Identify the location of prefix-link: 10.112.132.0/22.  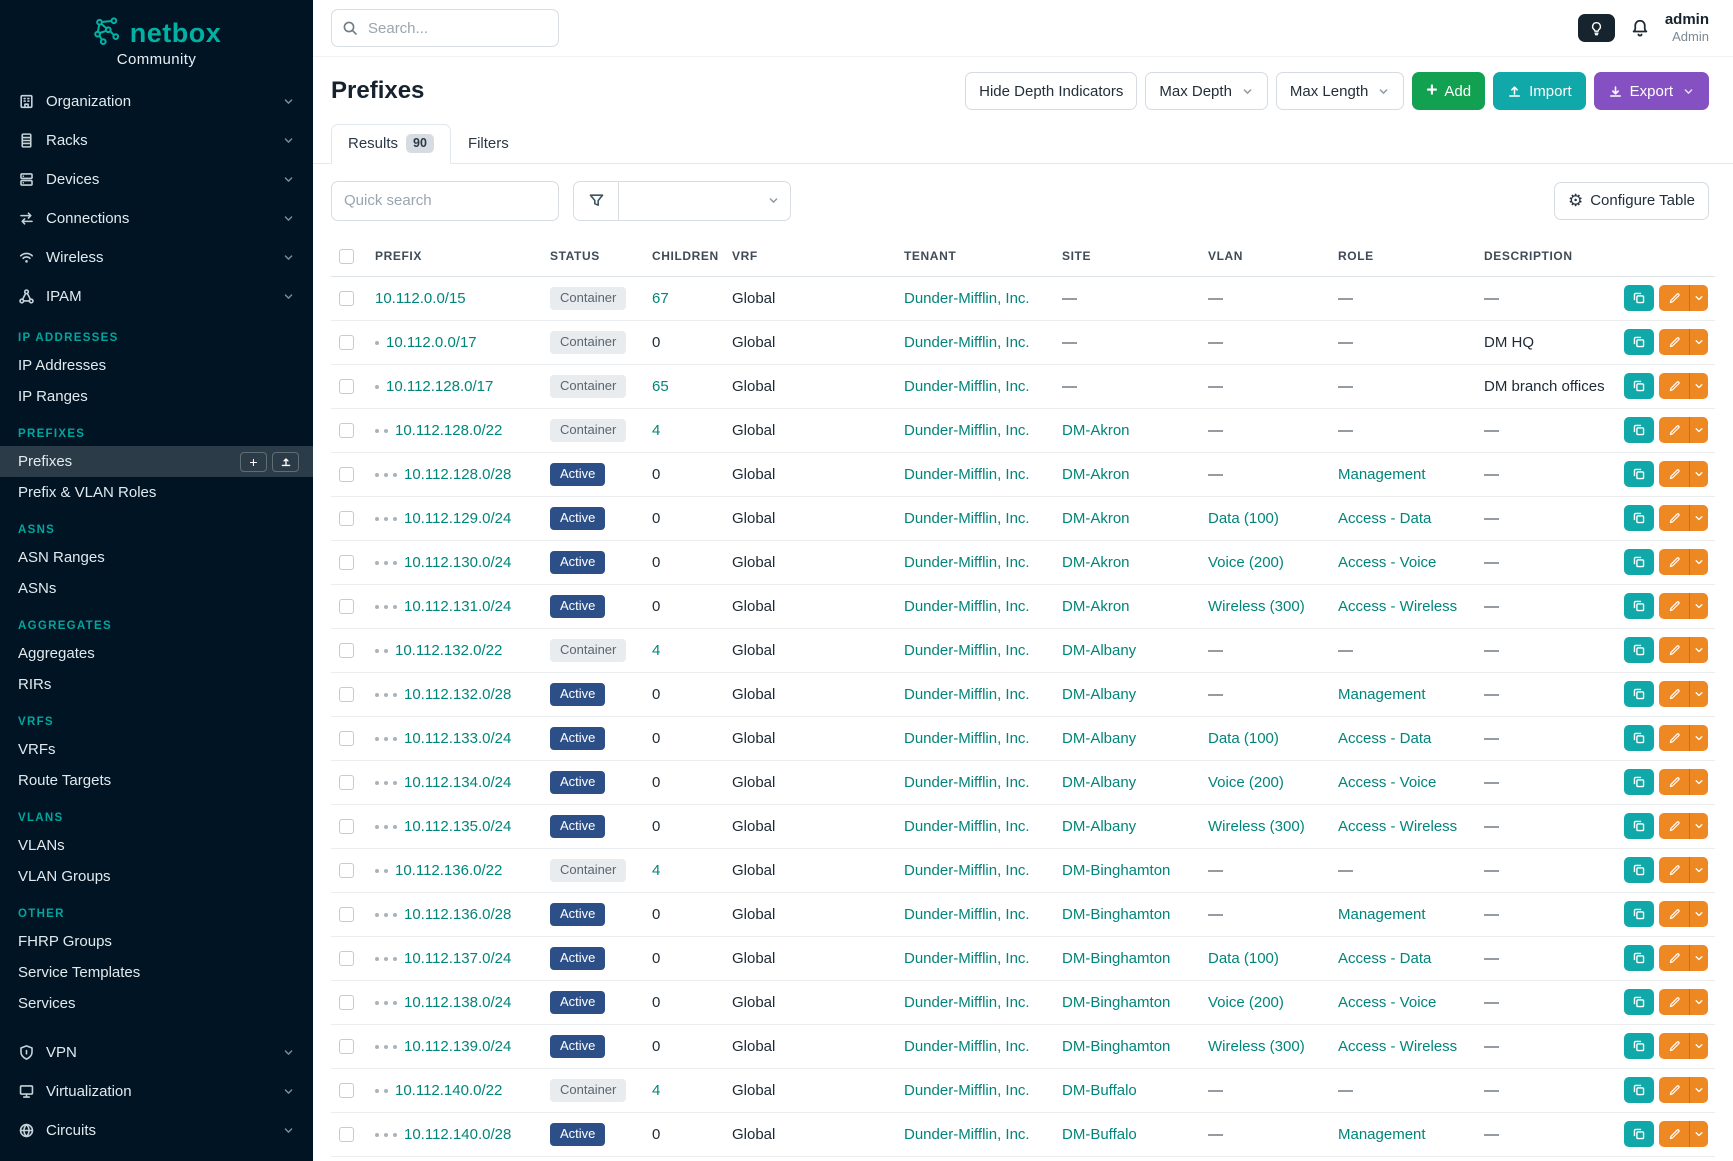
(449, 650).